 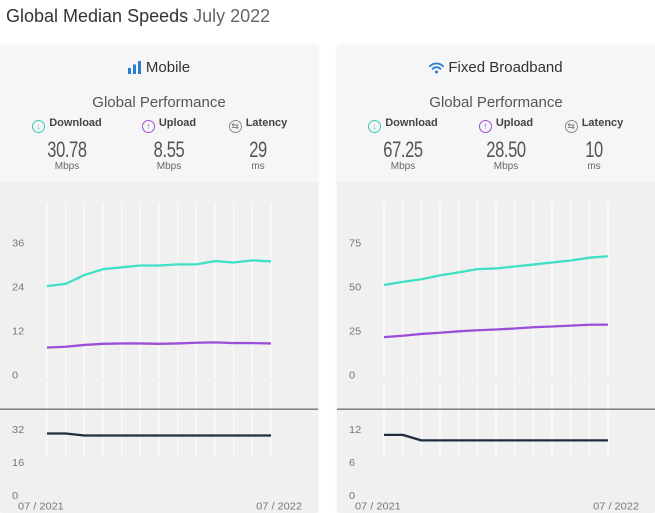 I want to click on mobile-latency-metric: ⇆ Latency 29 ms, so click(x=258, y=144).